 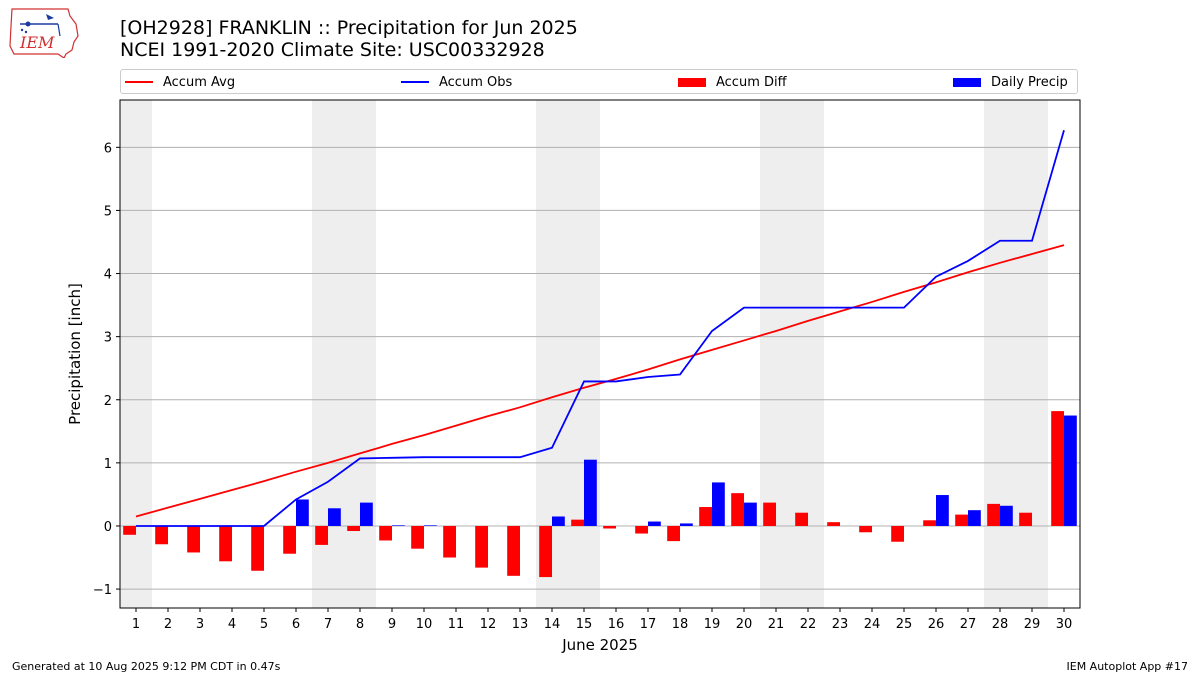 I want to click on legend-item-accum-obs: Accum Obs, so click(x=456, y=82).